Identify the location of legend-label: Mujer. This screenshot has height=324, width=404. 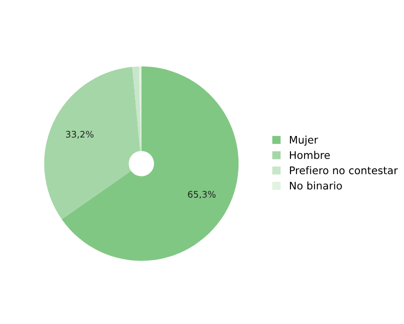
(304, 141).